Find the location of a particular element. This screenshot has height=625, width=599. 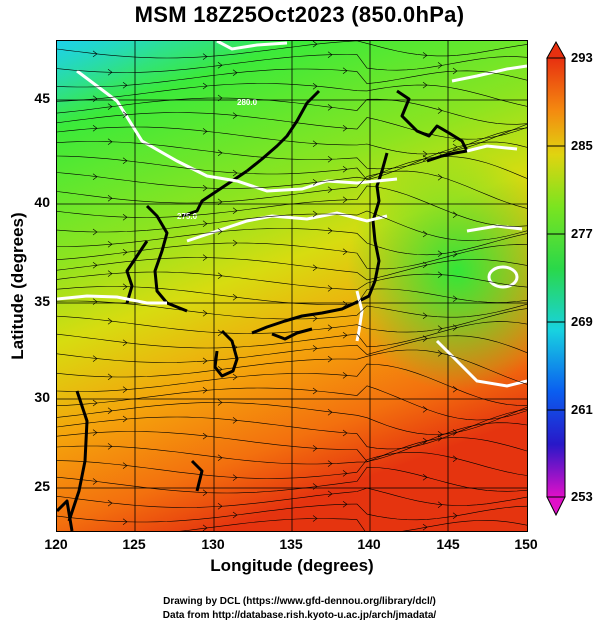

x-tick-145: 145 is located at coordinates (448, 544).